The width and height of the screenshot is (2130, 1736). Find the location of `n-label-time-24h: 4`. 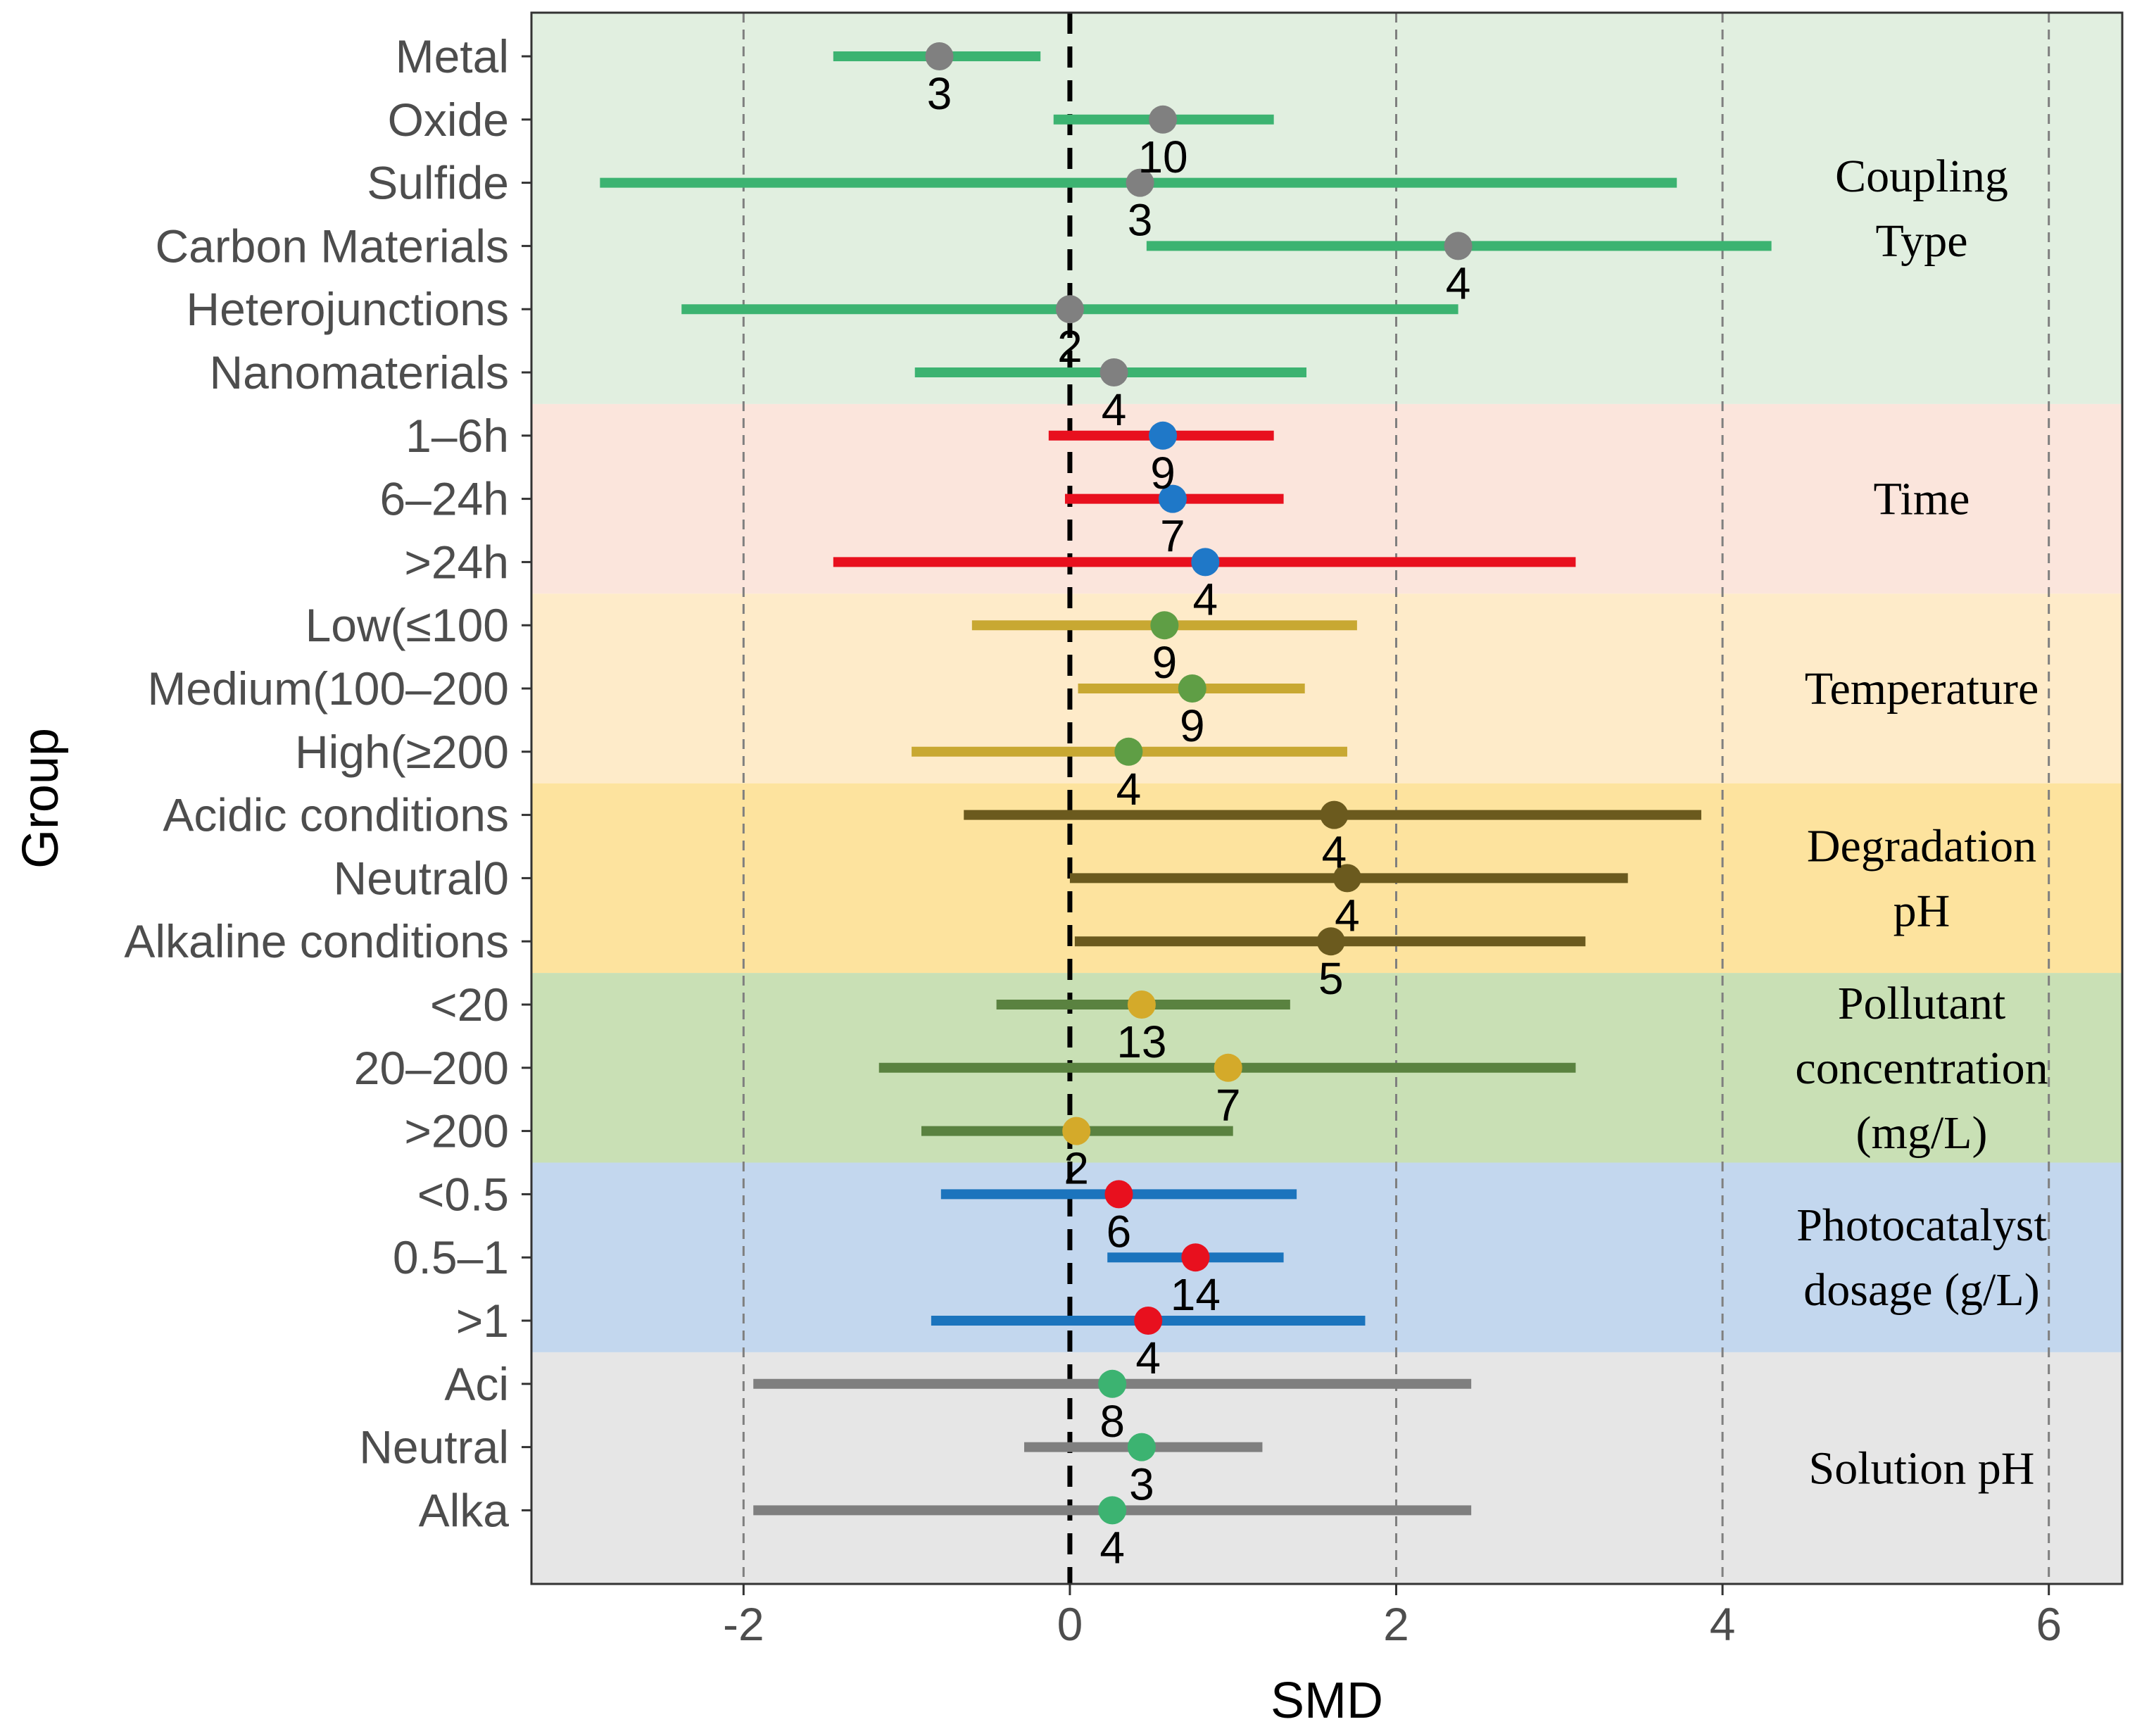

n-label-time-24h: 4 is located at coordinates (1206, 599).